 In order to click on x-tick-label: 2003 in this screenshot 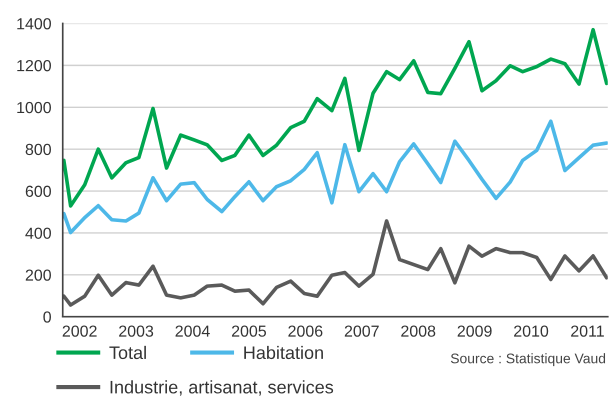, I will do `click(136, 331)`.